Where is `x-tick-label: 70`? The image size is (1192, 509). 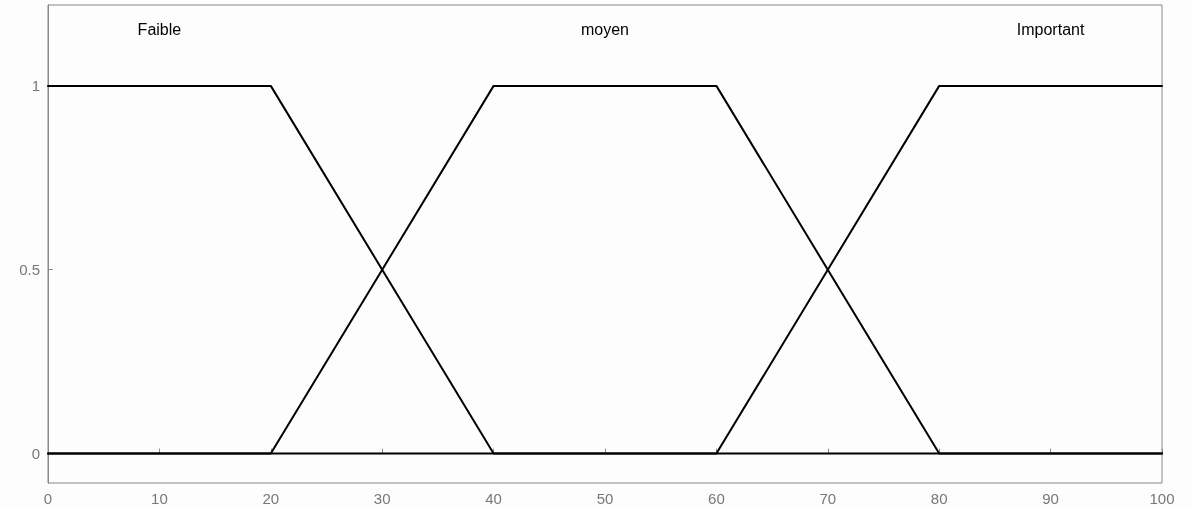
x-tick-label: 70 is located at coordinates (828, 498).